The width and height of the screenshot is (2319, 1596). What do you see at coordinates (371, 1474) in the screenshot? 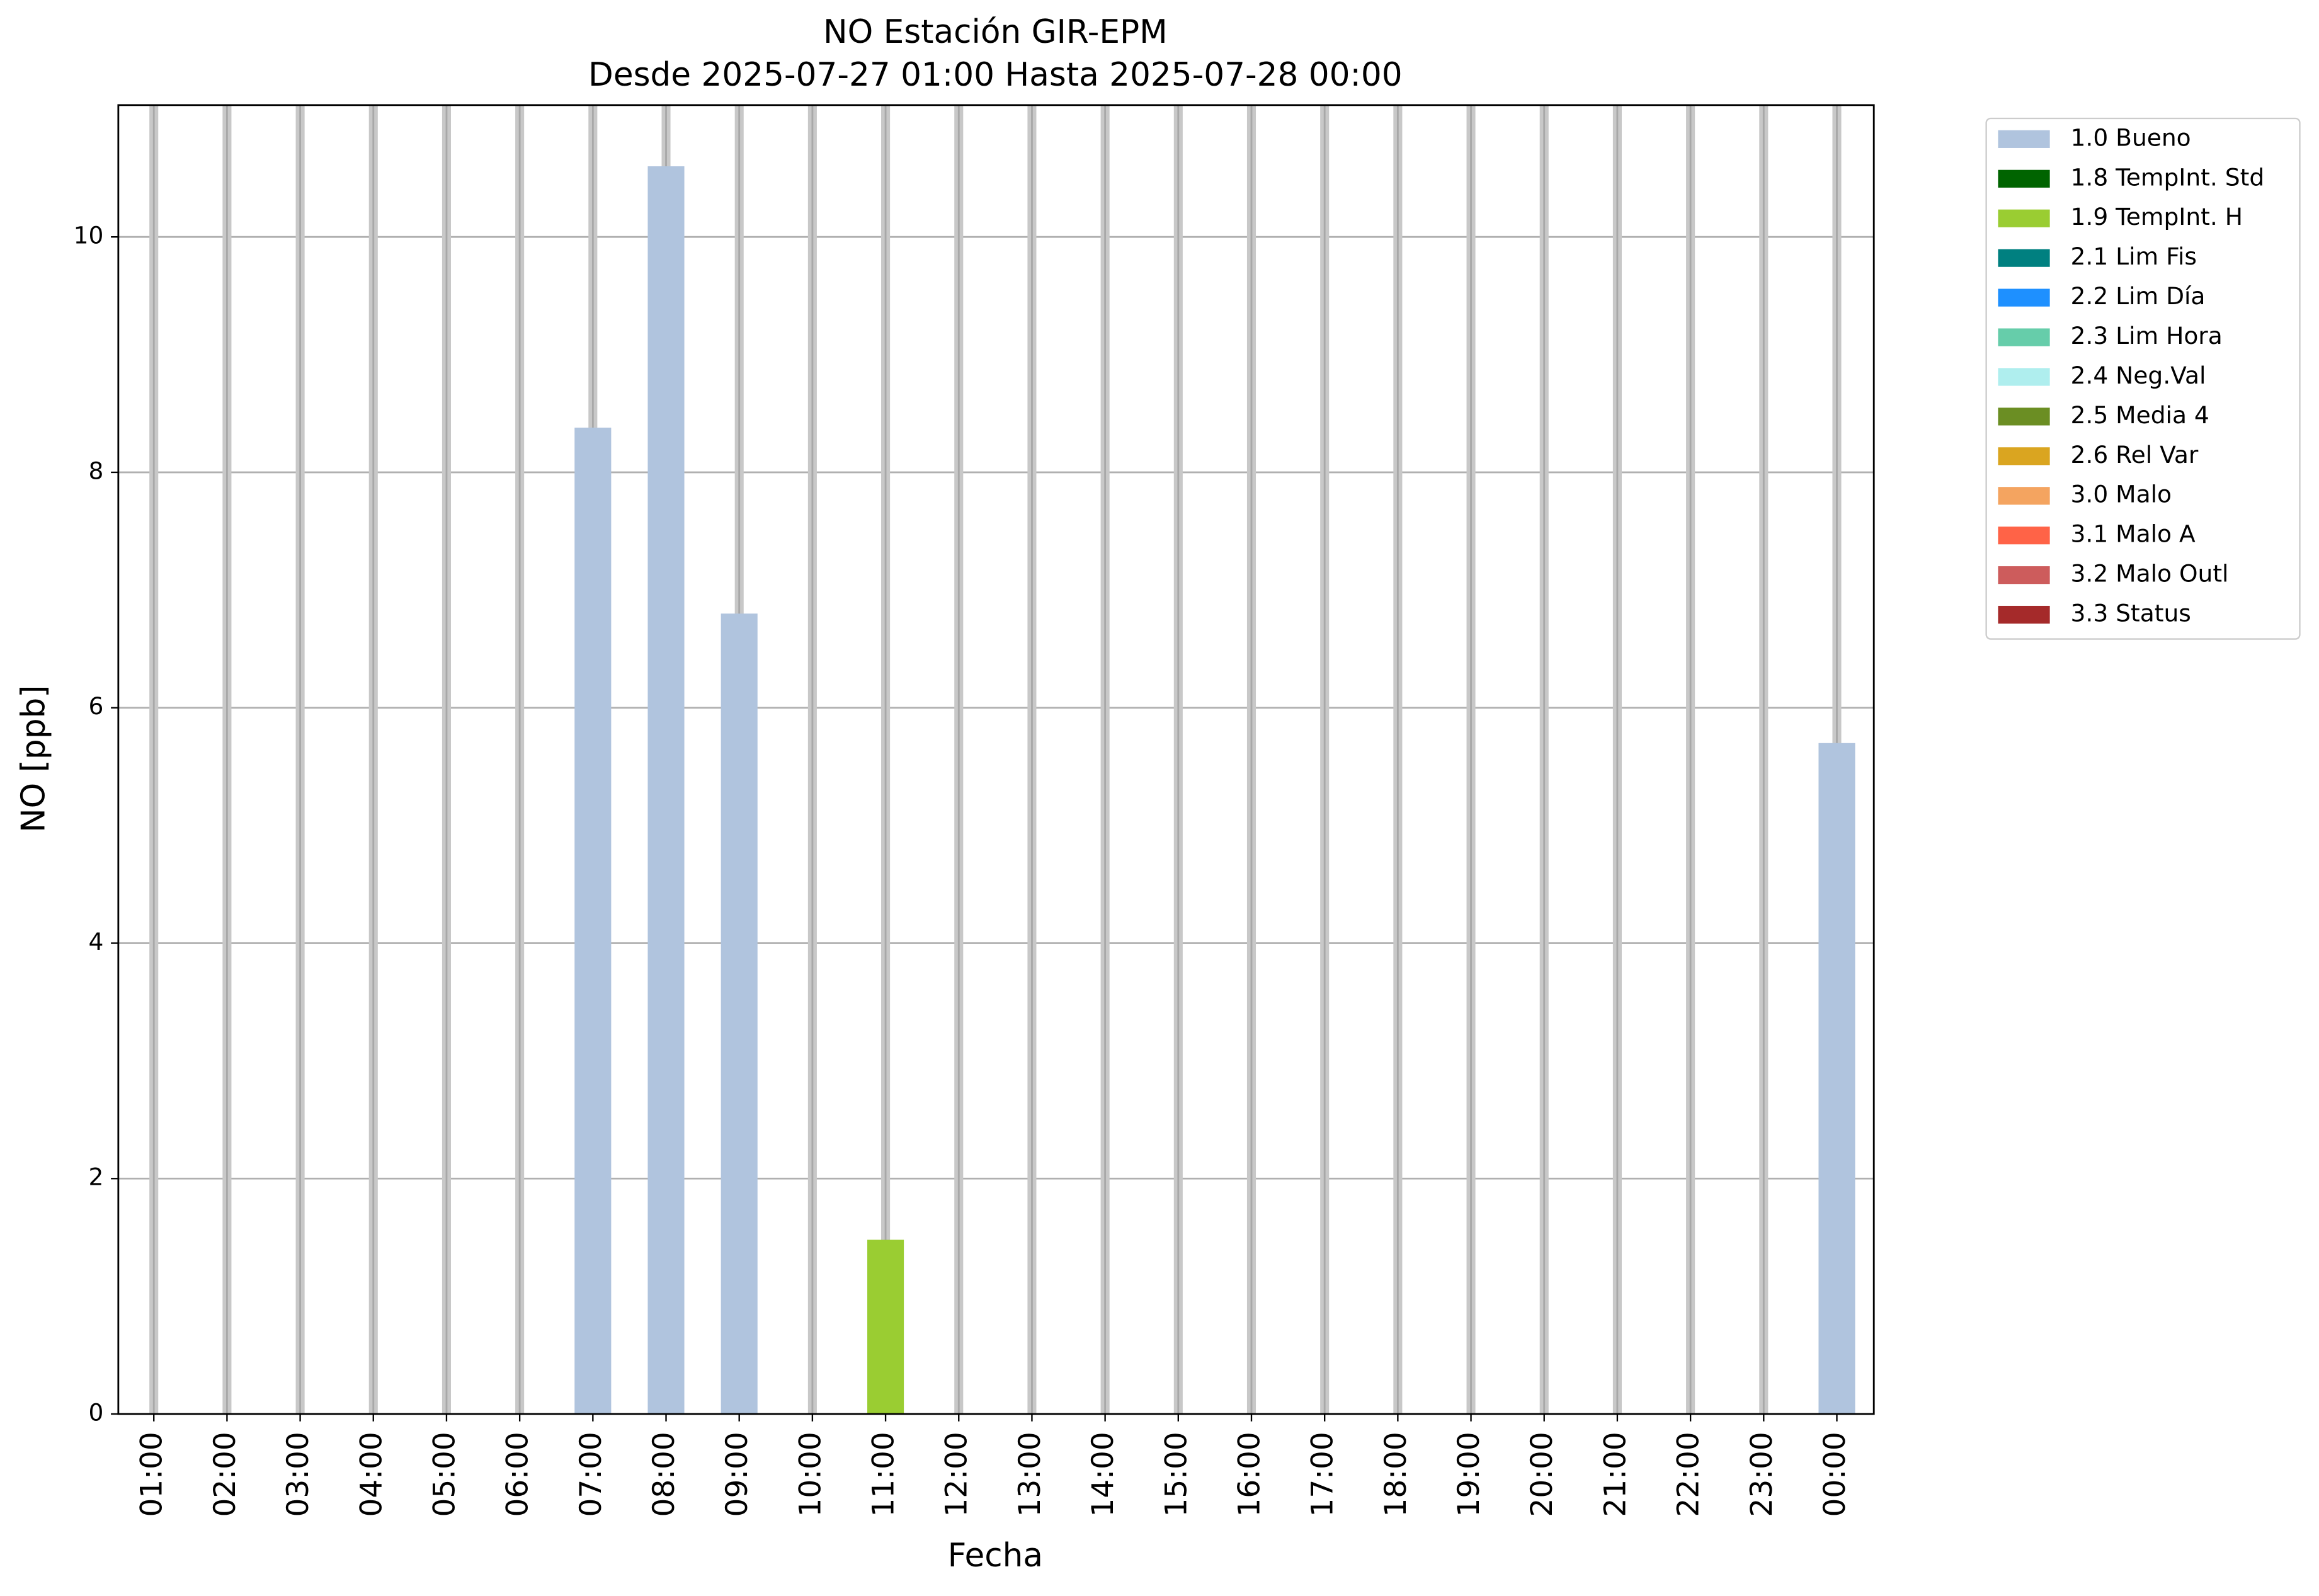
I see `x-tick-label: 04:00` at bounding box center [371, 1474].